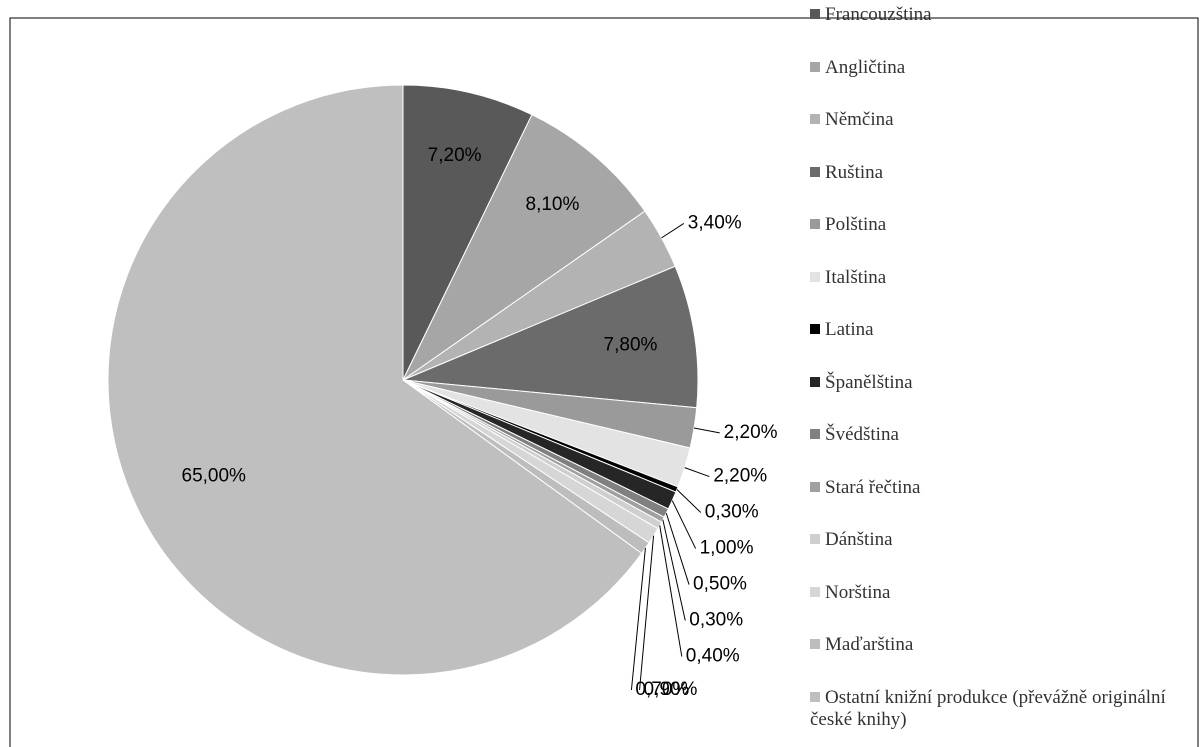  Describe the element at coordinates (727, 548) in the screenshot. I see `data-label: 1,00%` at that location.